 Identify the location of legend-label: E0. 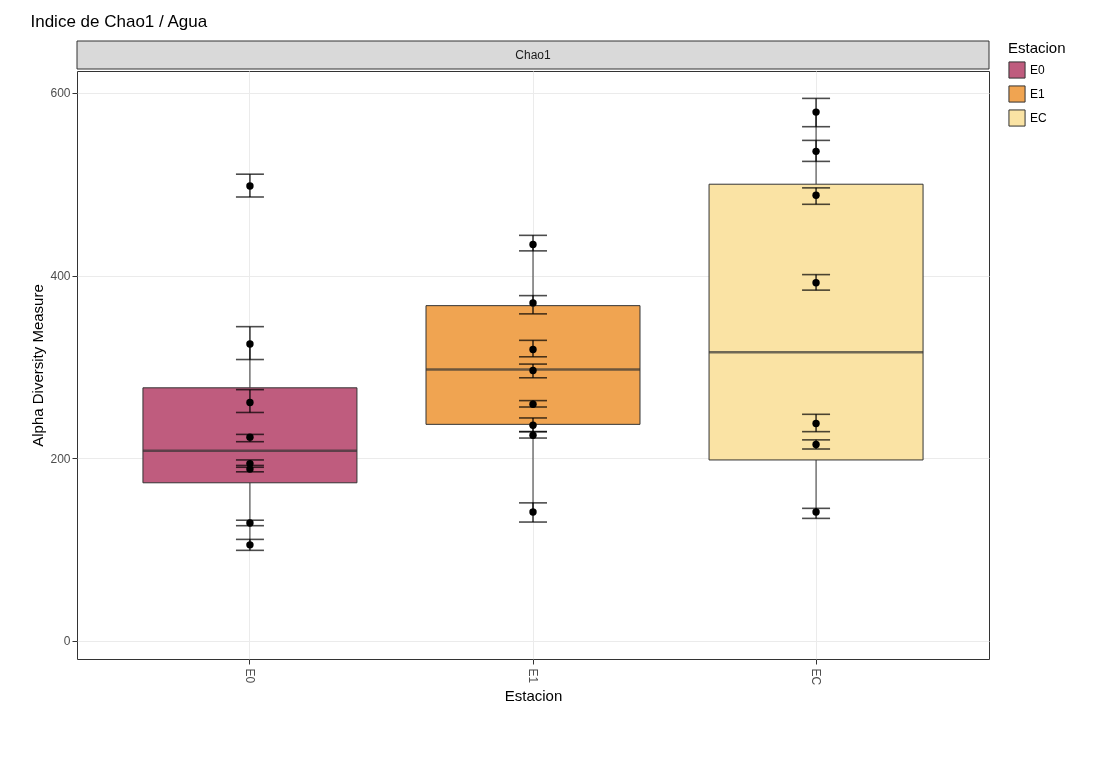
(1037, 70).